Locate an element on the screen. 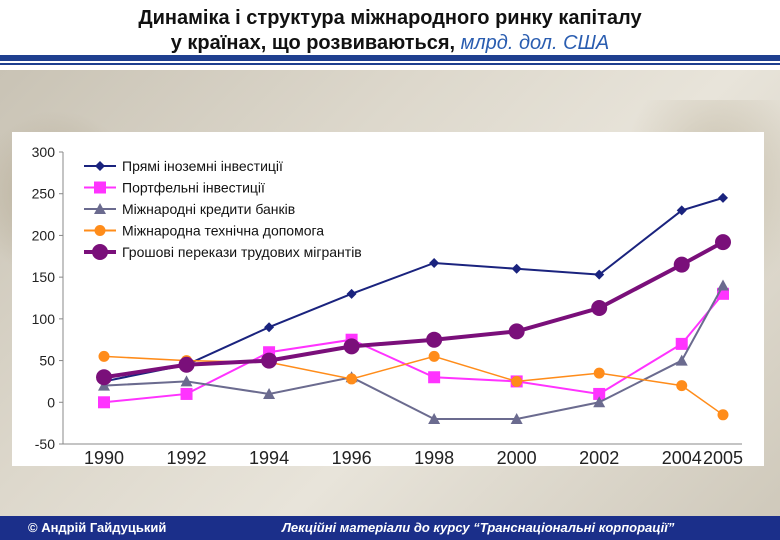  y-tick-label: 250 is located at coordinates (44, 194).